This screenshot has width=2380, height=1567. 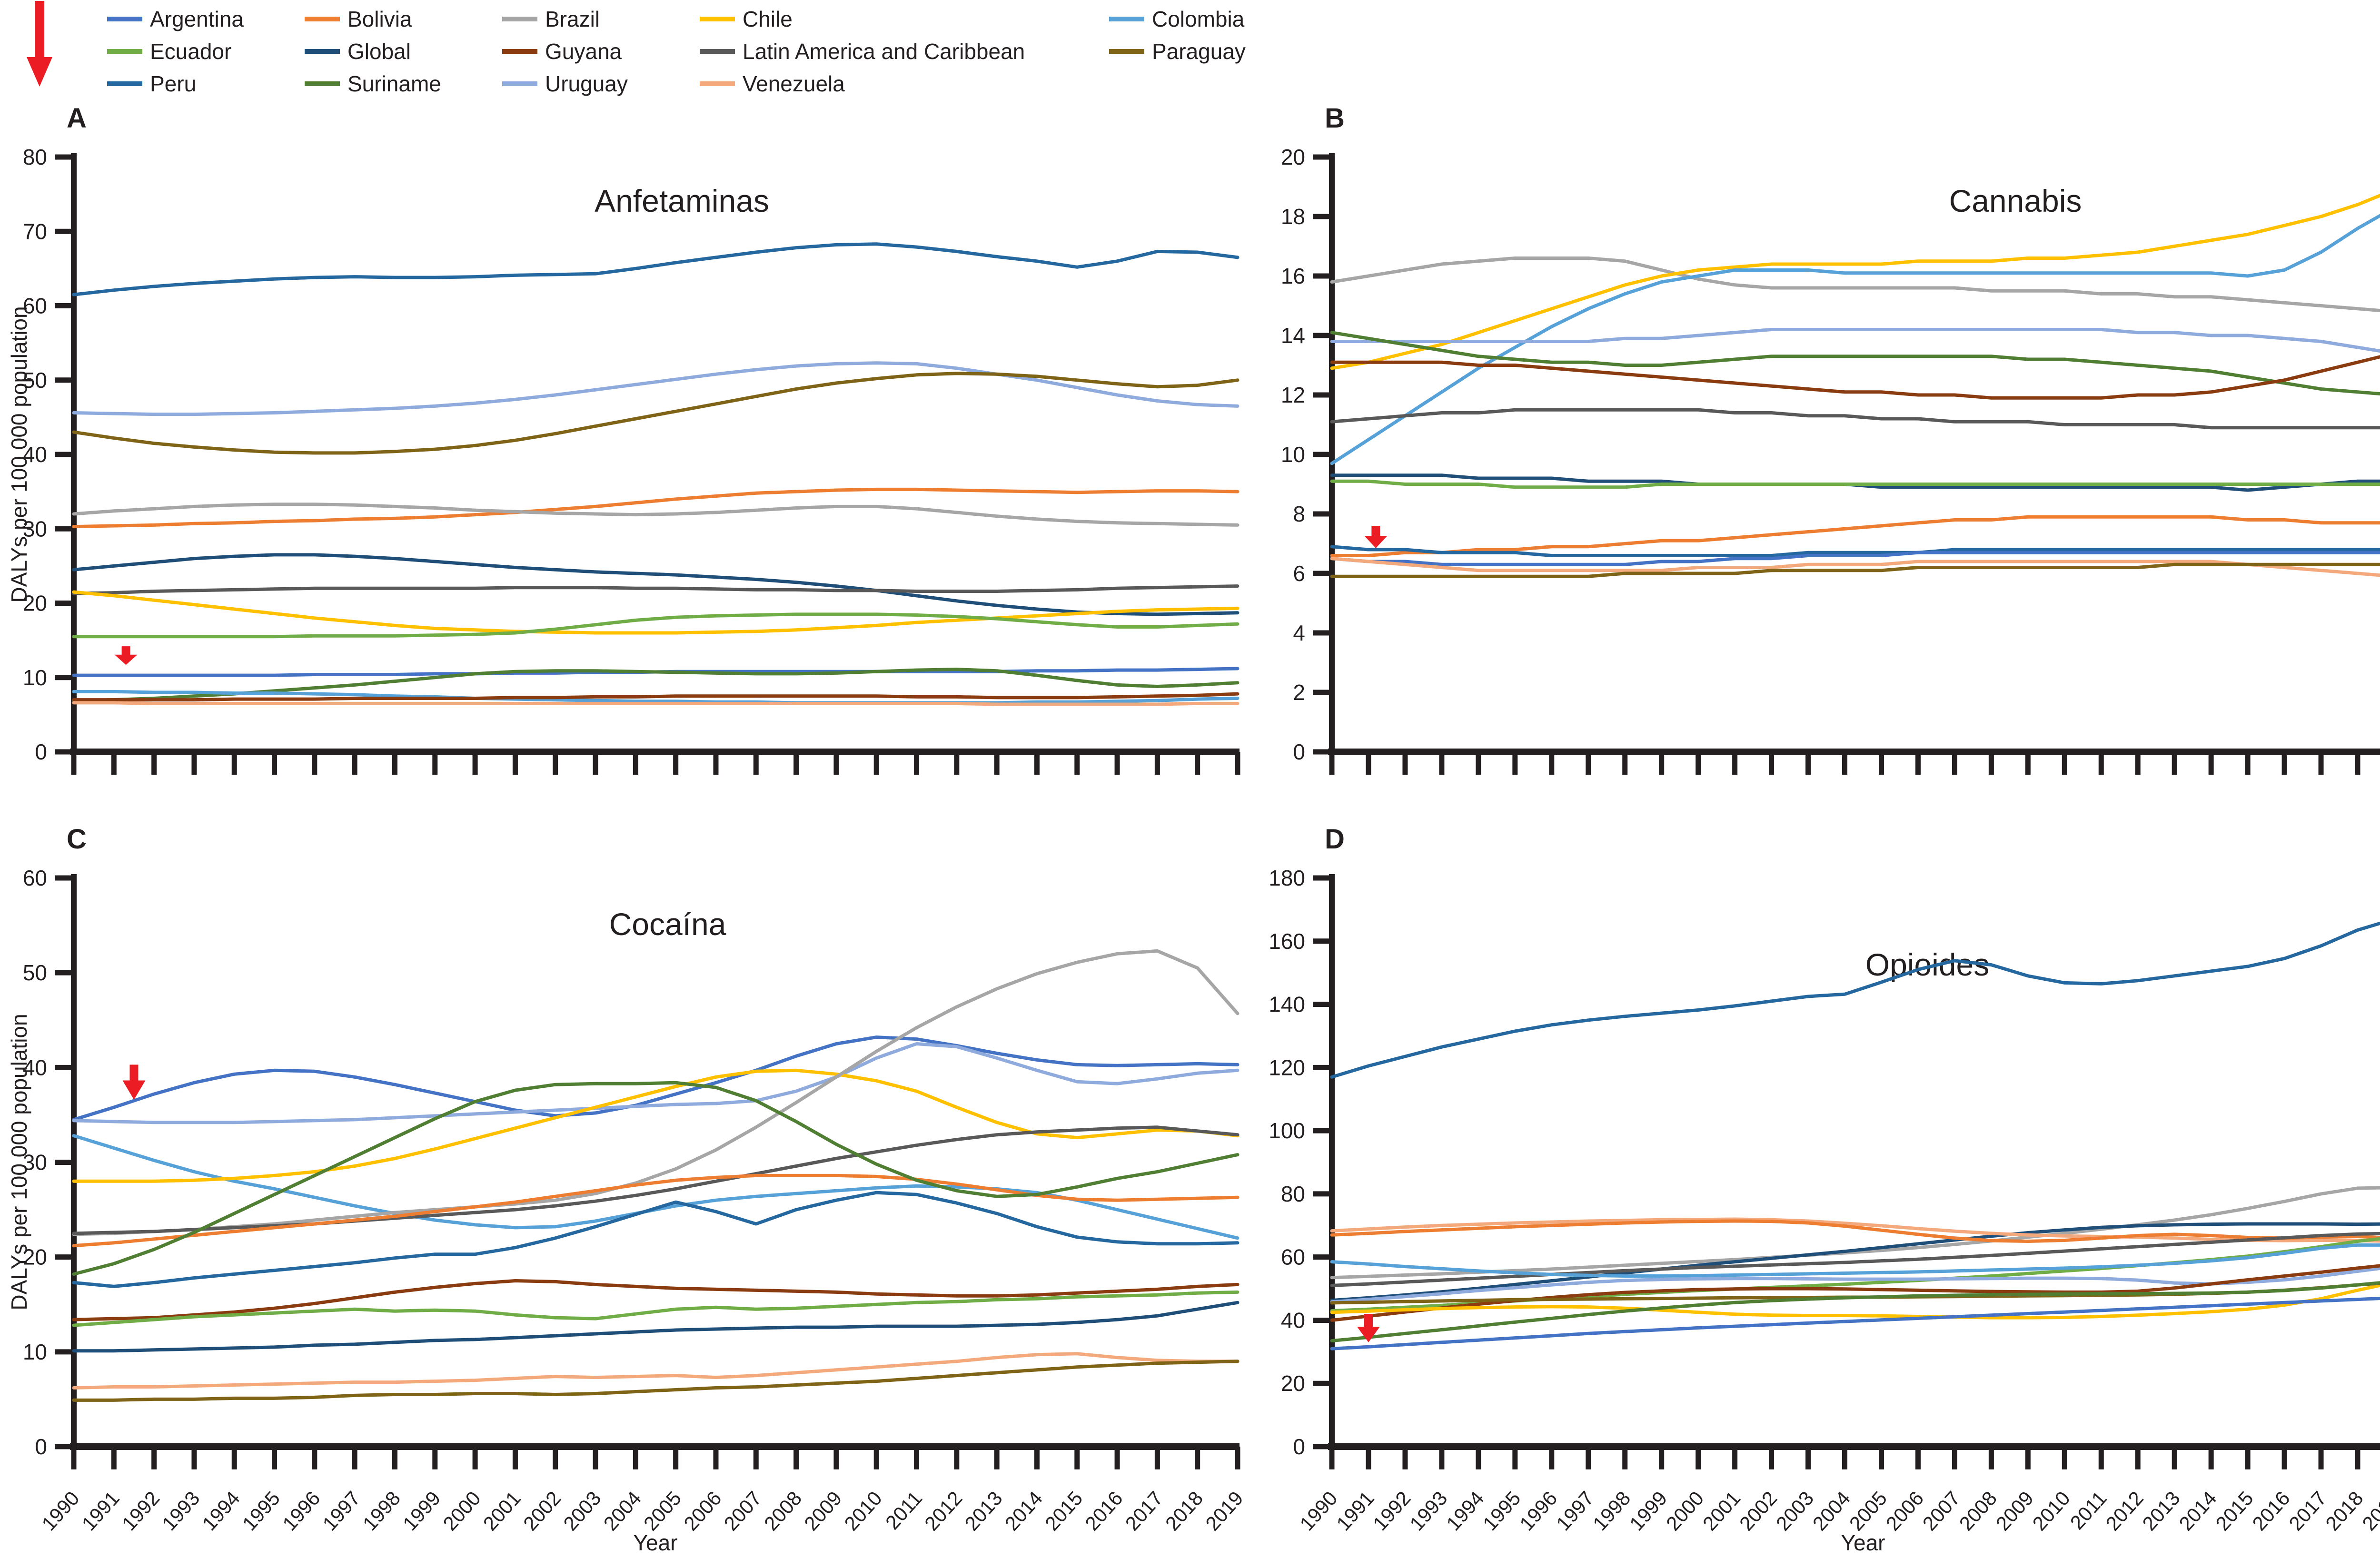 I want to click on x-tick-label-2005: 2005, so click(x=1868, y=1511).